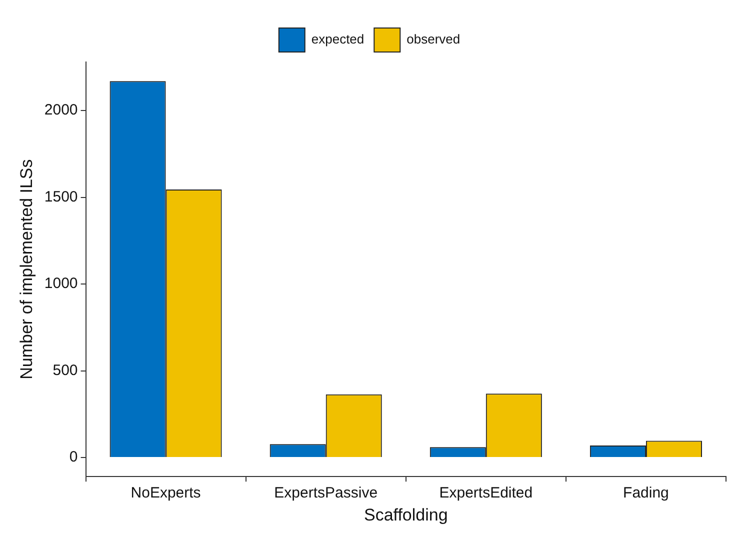  Describe the element at coordinates (646, 493) in the screenshot. I see `x-tick-label: Fading` at that location.